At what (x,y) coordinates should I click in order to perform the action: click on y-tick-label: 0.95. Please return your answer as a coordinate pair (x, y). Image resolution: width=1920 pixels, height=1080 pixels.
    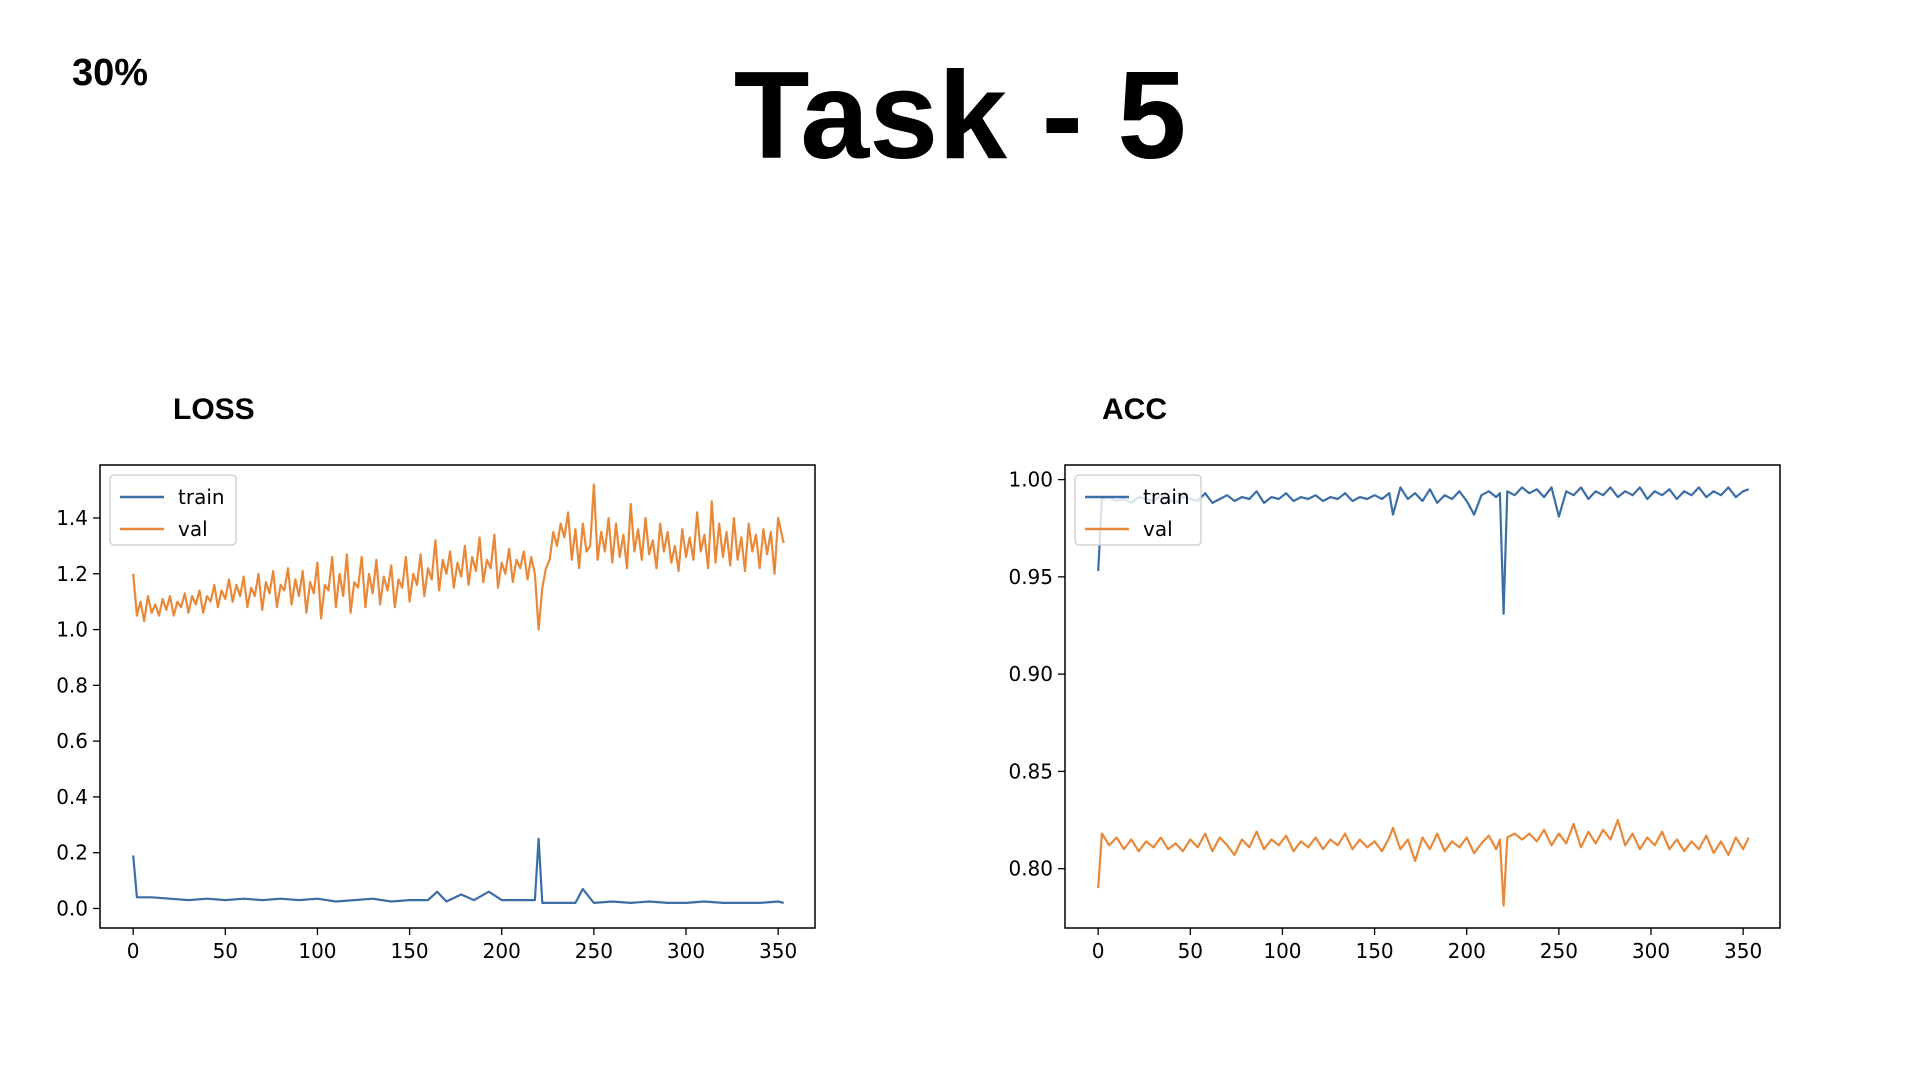
    Looking at the image, I should click on (1030, 577).